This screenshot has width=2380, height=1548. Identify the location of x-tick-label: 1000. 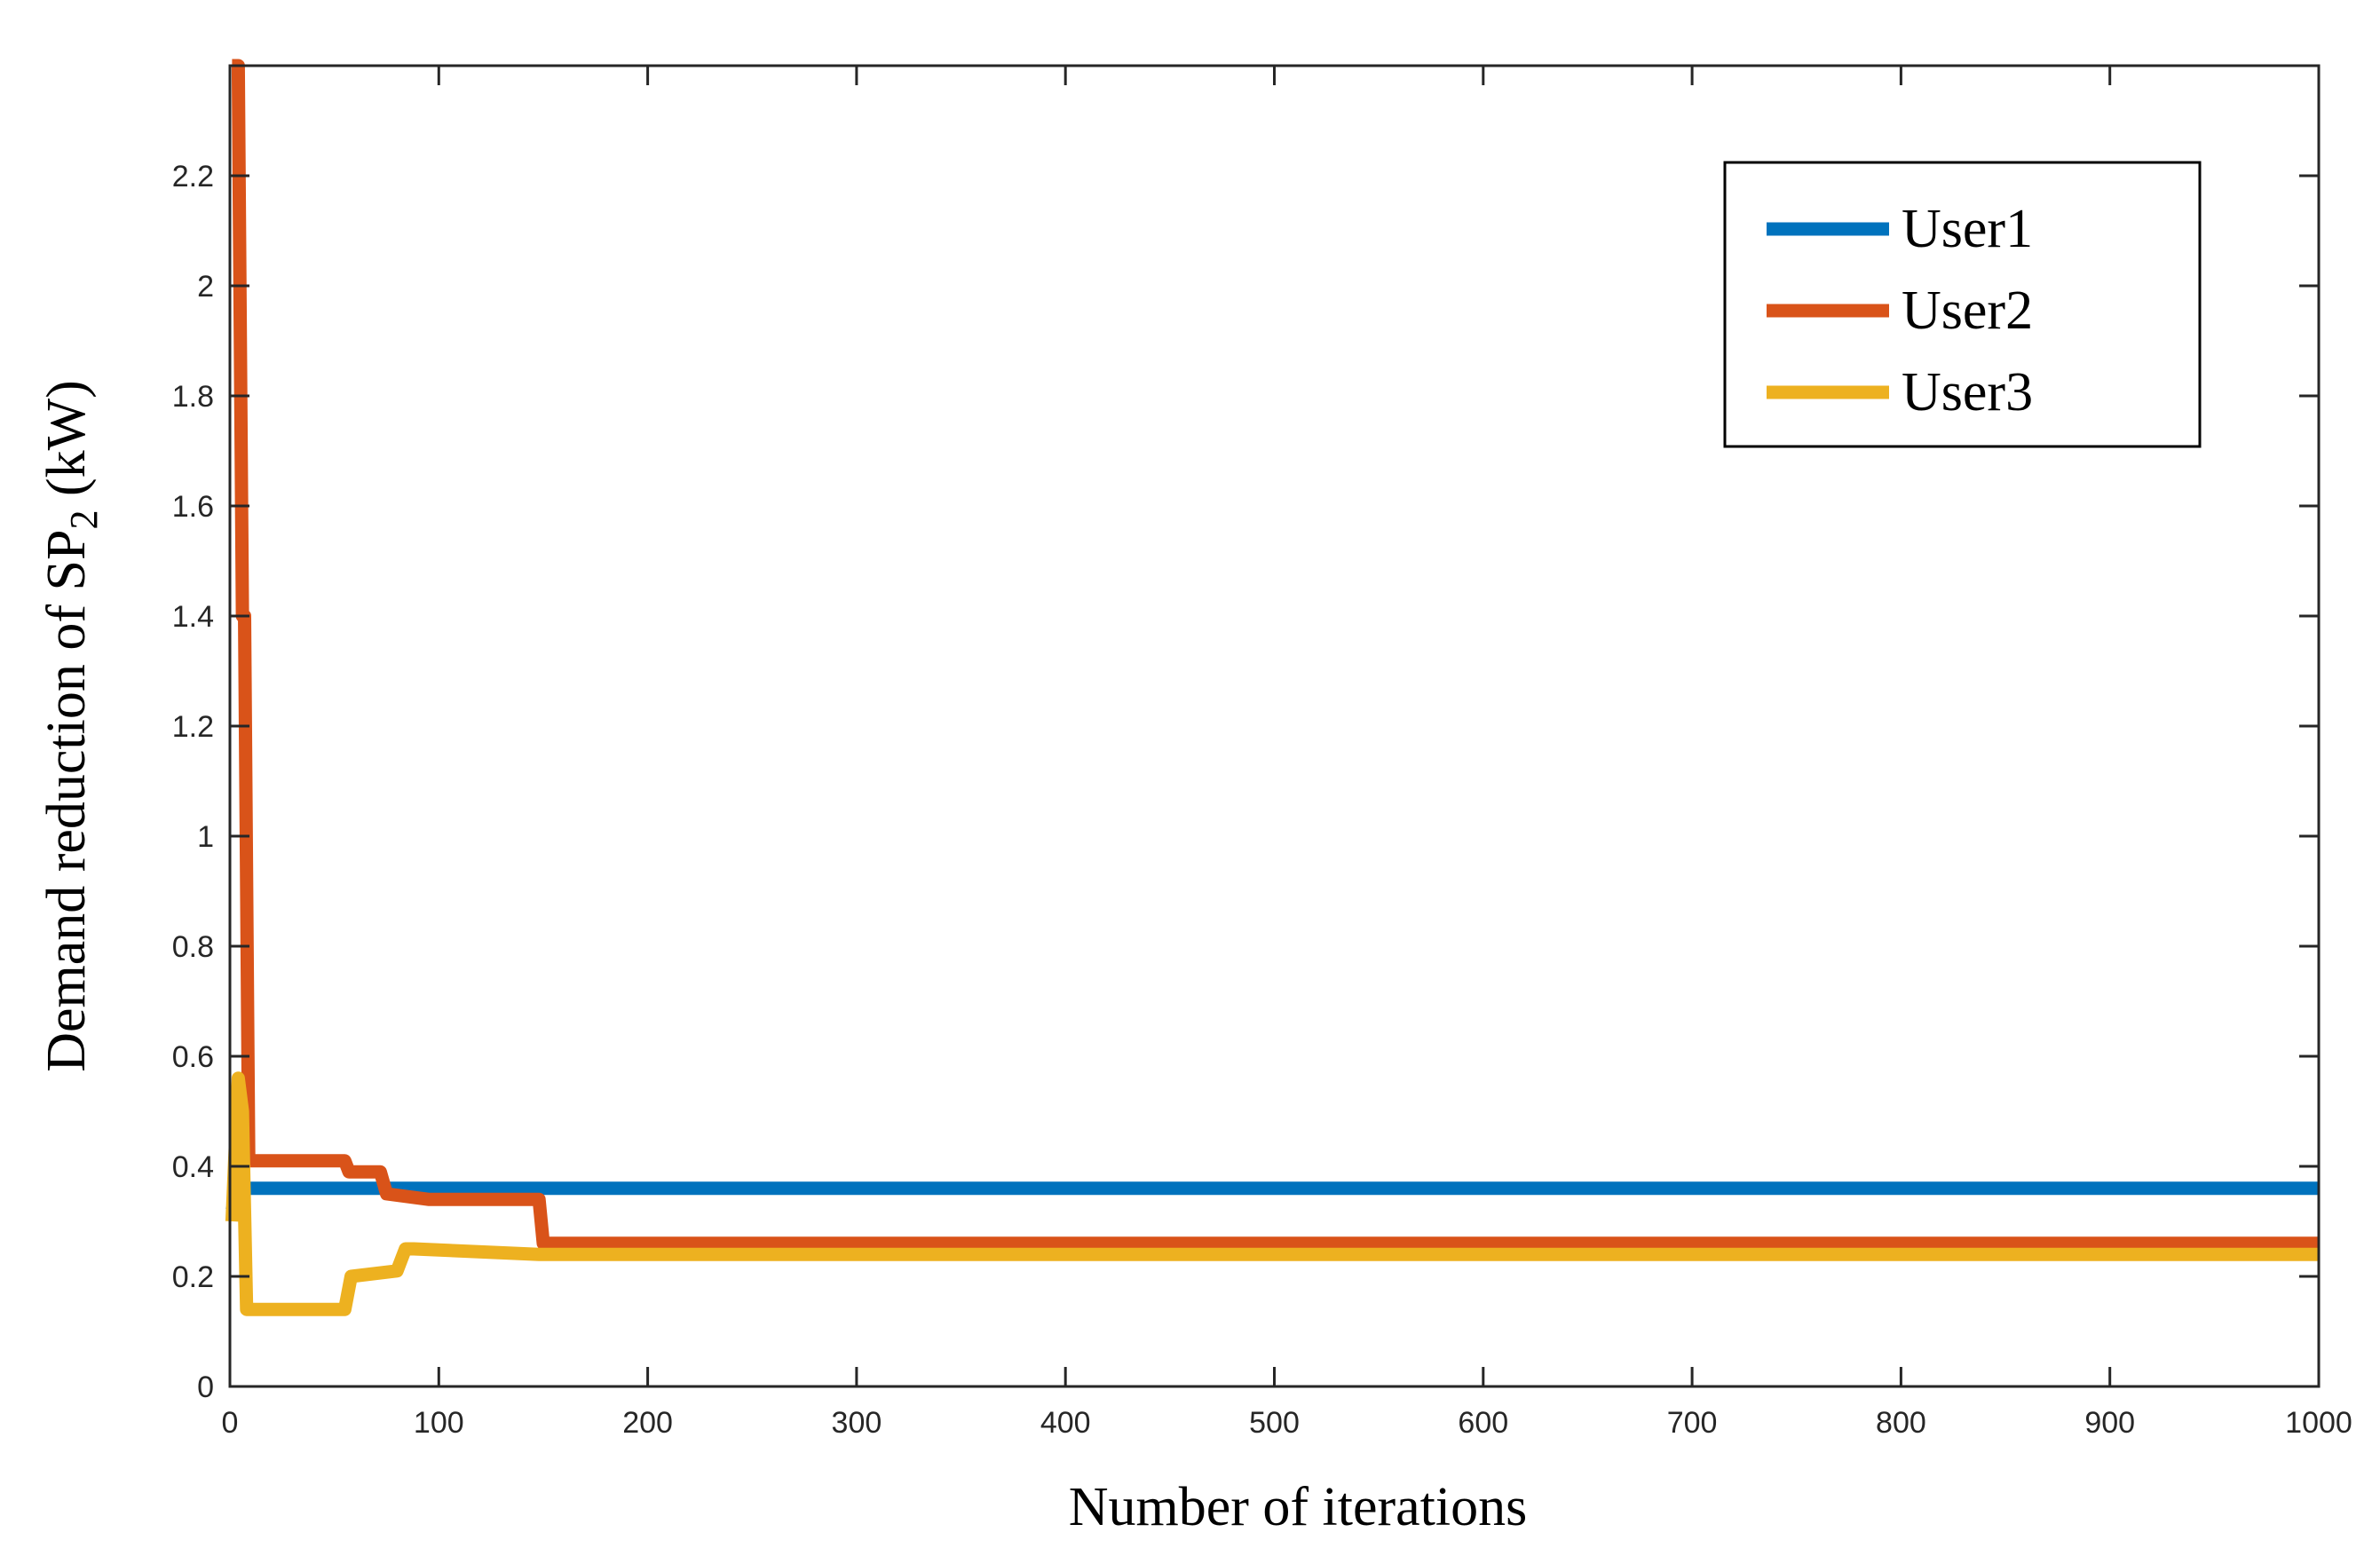
(2318, 1423).